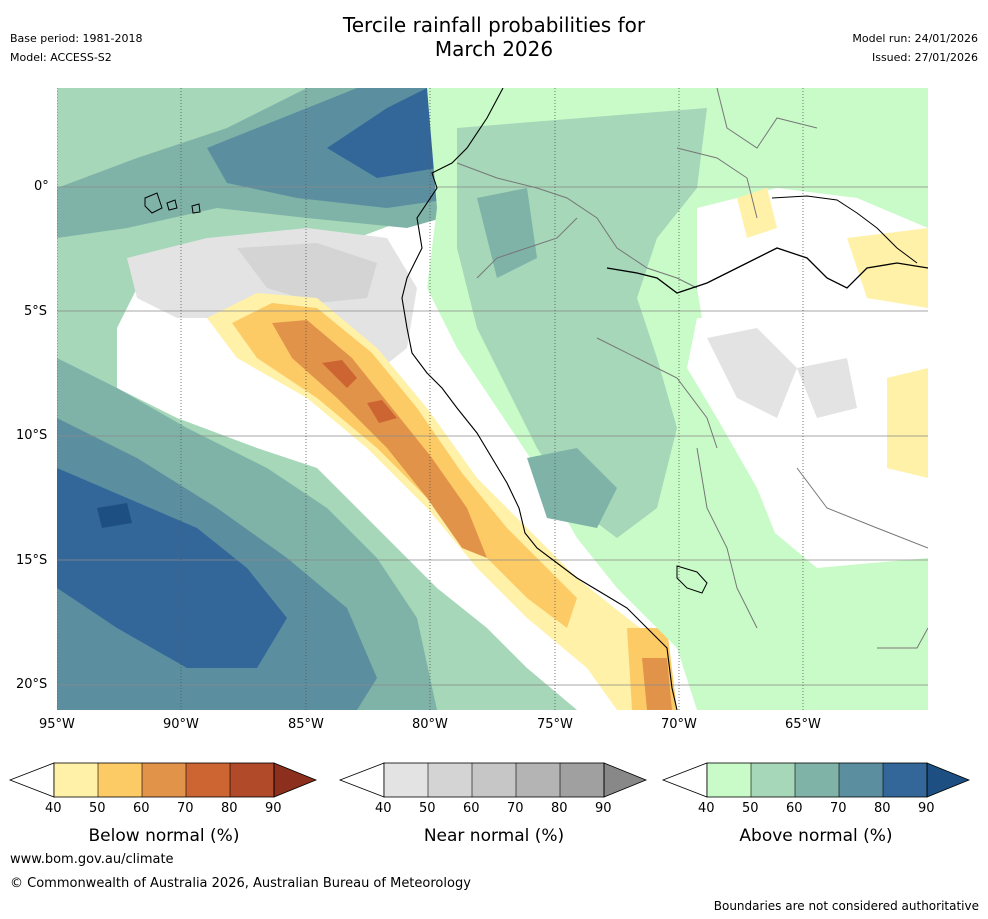 The image size is (988, 919). What do you see at coordinates (750, 808) in the screenshot?
I see `above-tick-50: 50` at bounding box center [750, 808].